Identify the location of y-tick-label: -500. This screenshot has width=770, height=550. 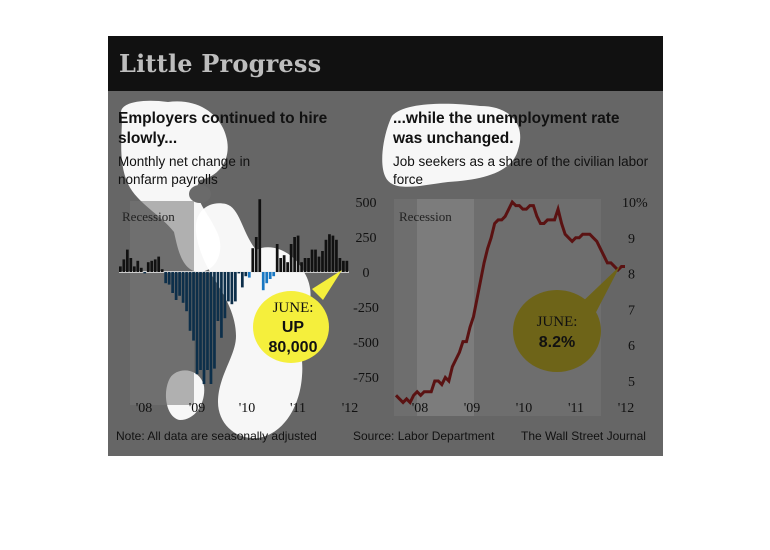
(366, 343).